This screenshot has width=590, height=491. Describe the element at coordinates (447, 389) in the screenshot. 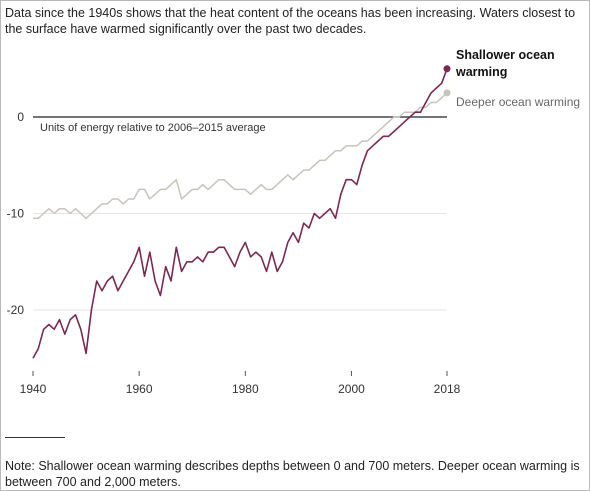

I see `x-tick-label: 2018` at that location.